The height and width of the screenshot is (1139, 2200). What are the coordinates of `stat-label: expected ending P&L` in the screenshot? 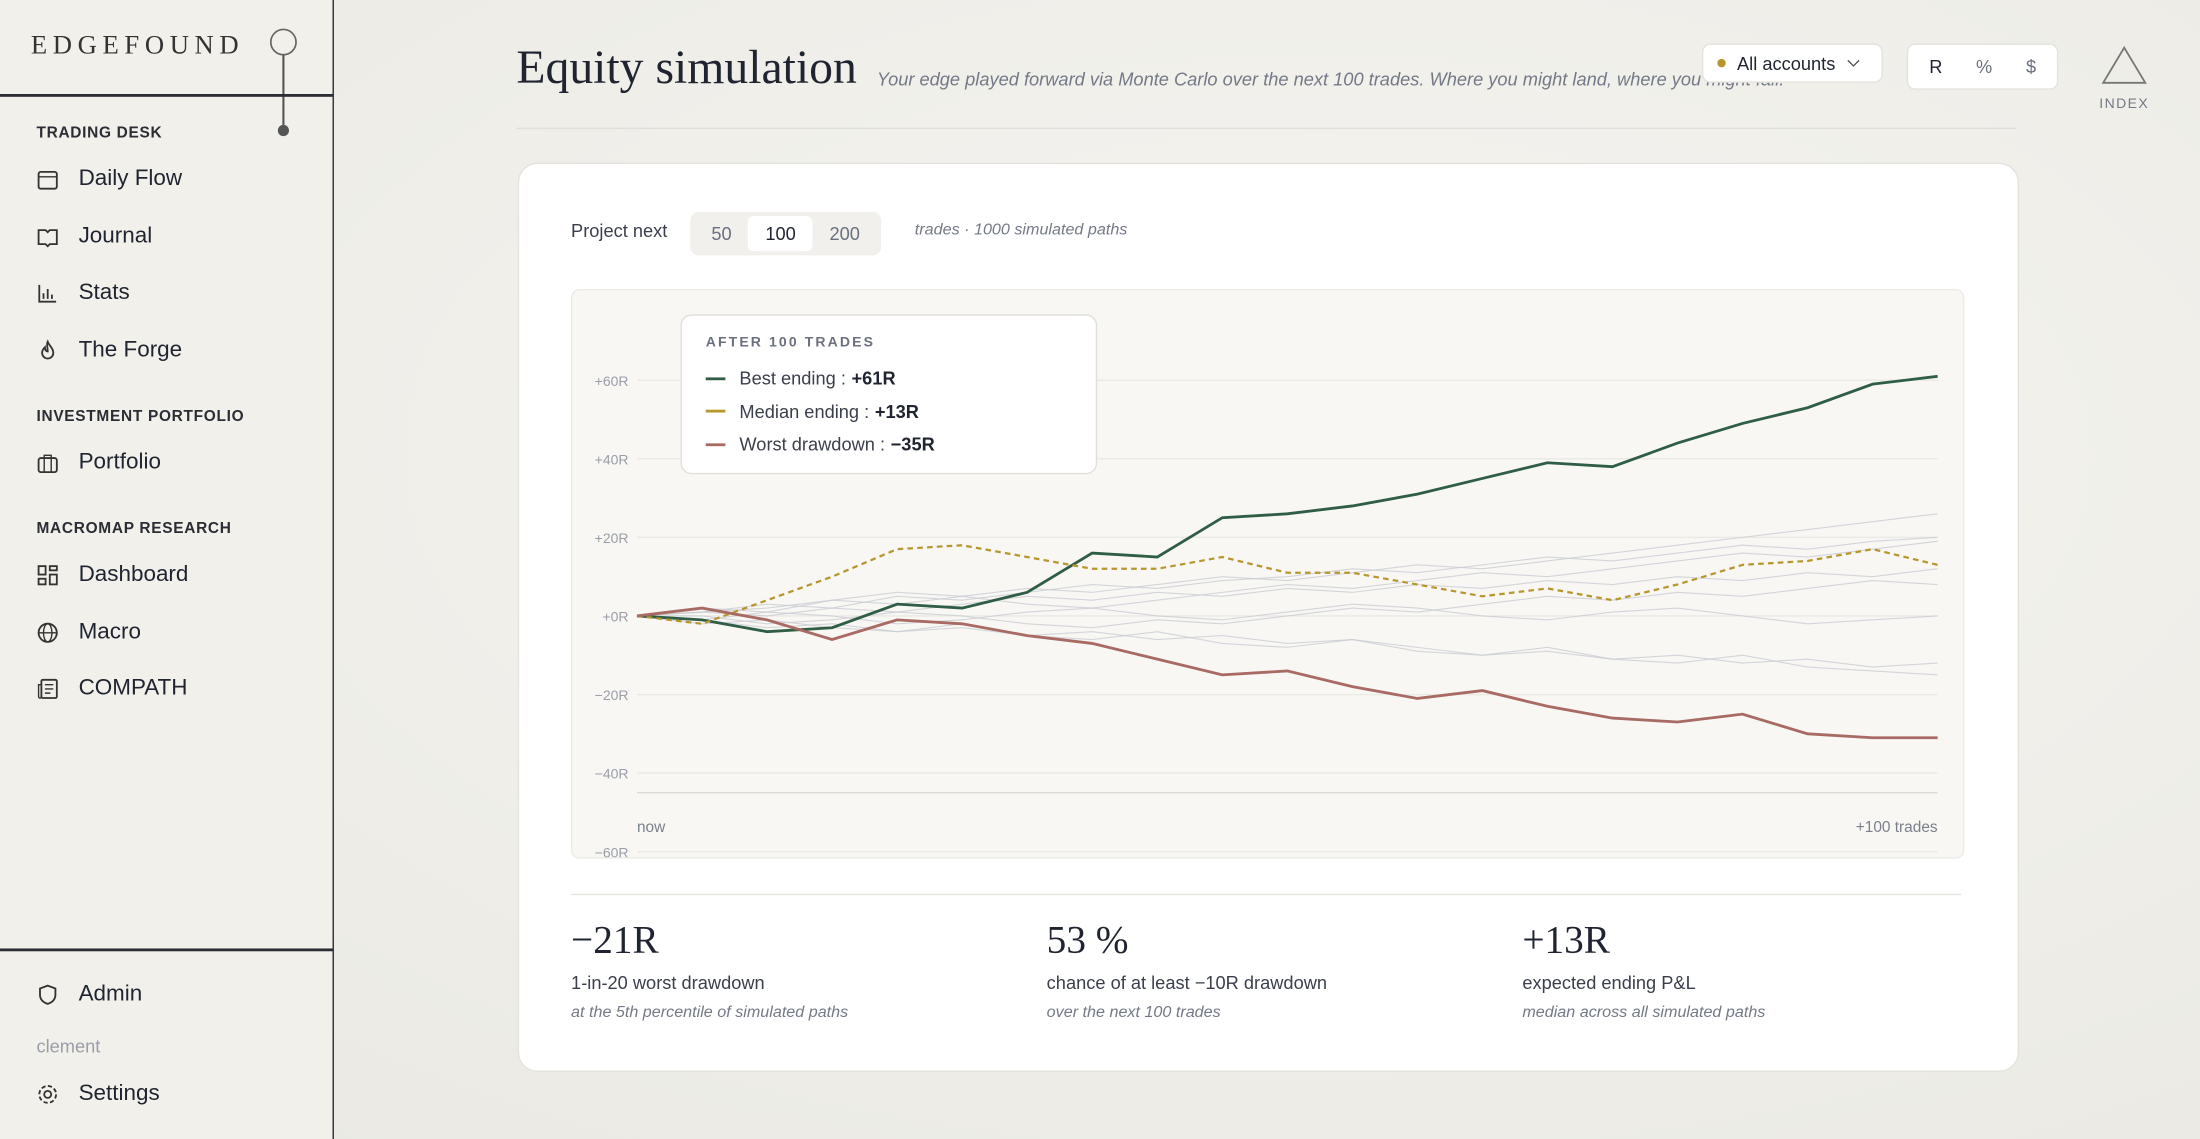 It's located at (1609, 983).